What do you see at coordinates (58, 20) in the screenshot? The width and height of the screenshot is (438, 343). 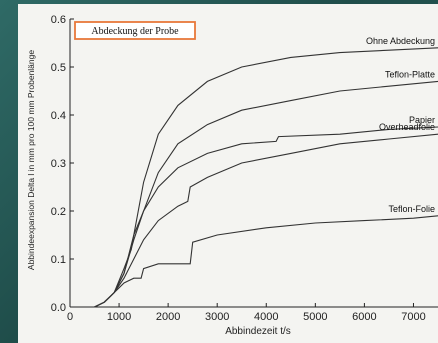 I see `y-tick-label: 0.6` at bounding box center [58, 20].